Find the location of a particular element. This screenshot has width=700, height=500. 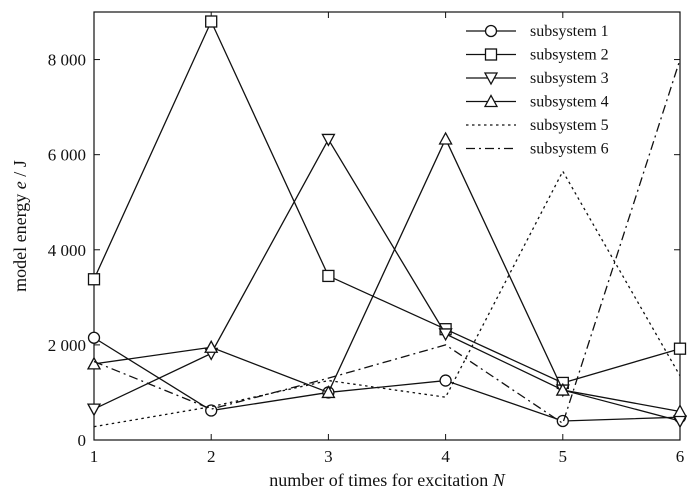

legend-label: subsystem 1 is located at coordinates (569, 31).